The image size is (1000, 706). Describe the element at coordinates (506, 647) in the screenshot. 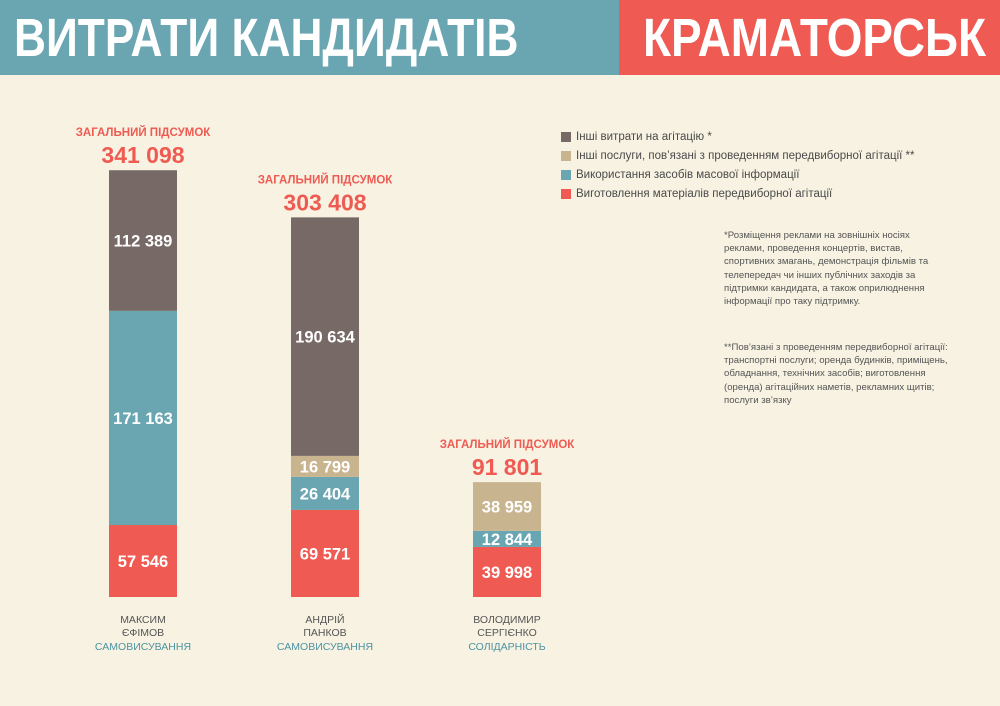

I see `candidate-party: СОЛІДАРНІСТЬ` at that location.